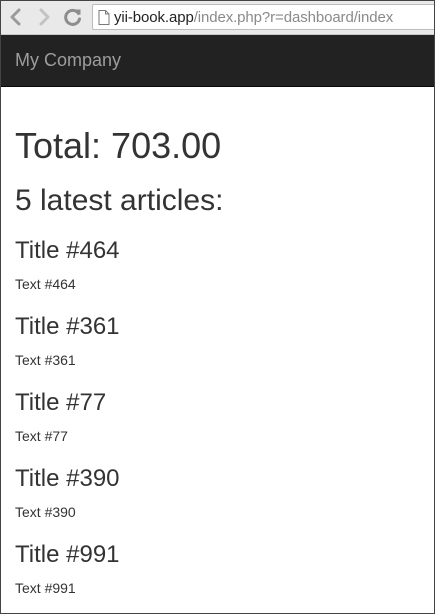 This screenshot has height=614, width=435. What do you see at coordinates (154, 17) in the screenshot?
I see `url-host: yii-book.app` at bounding box center [154, 17].